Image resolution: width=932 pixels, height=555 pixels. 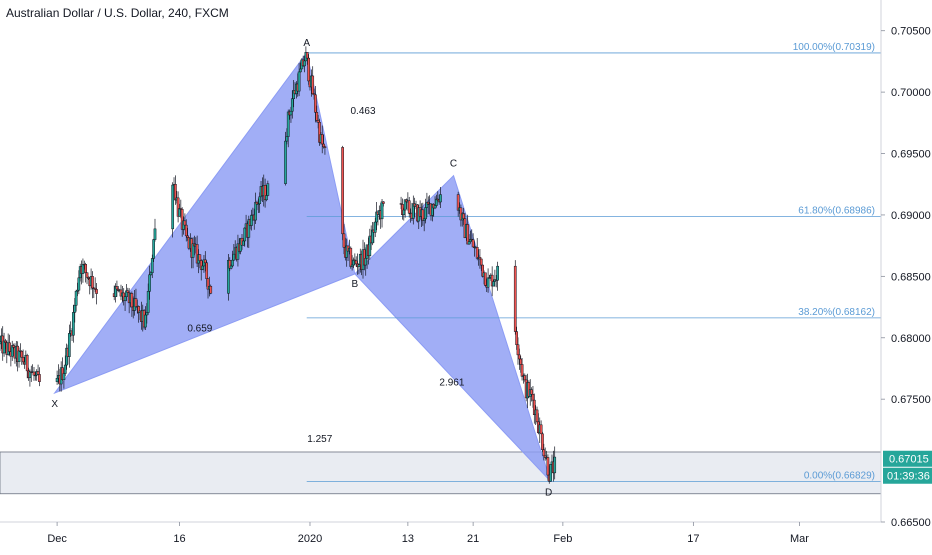 I want to click on fib-label: 100.00%(0.70319), so click(x=834, y=47).